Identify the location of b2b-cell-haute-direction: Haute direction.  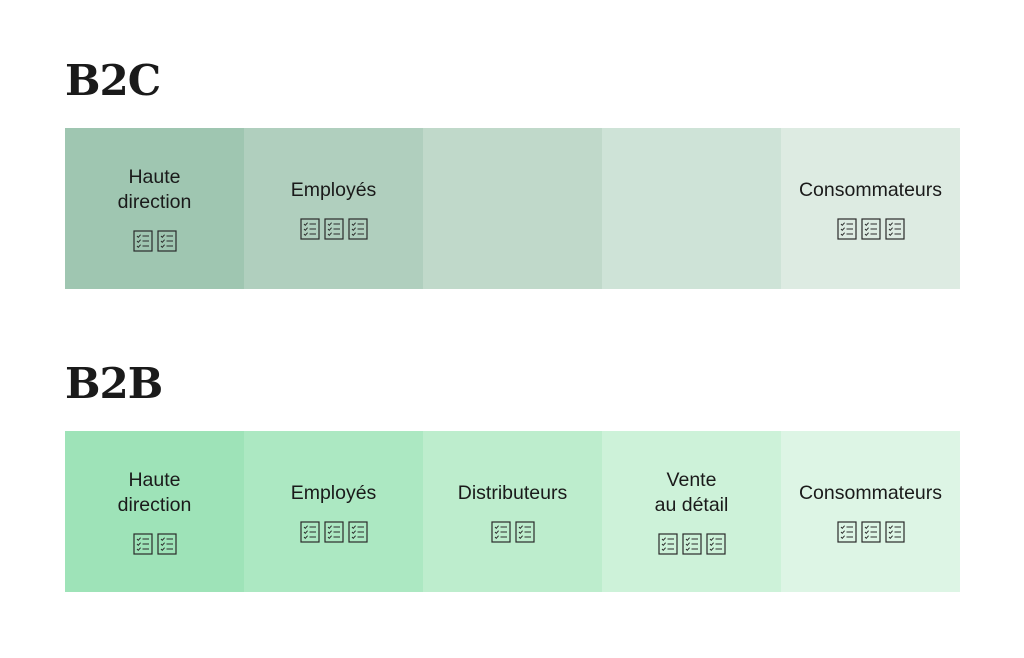
(154, 511).